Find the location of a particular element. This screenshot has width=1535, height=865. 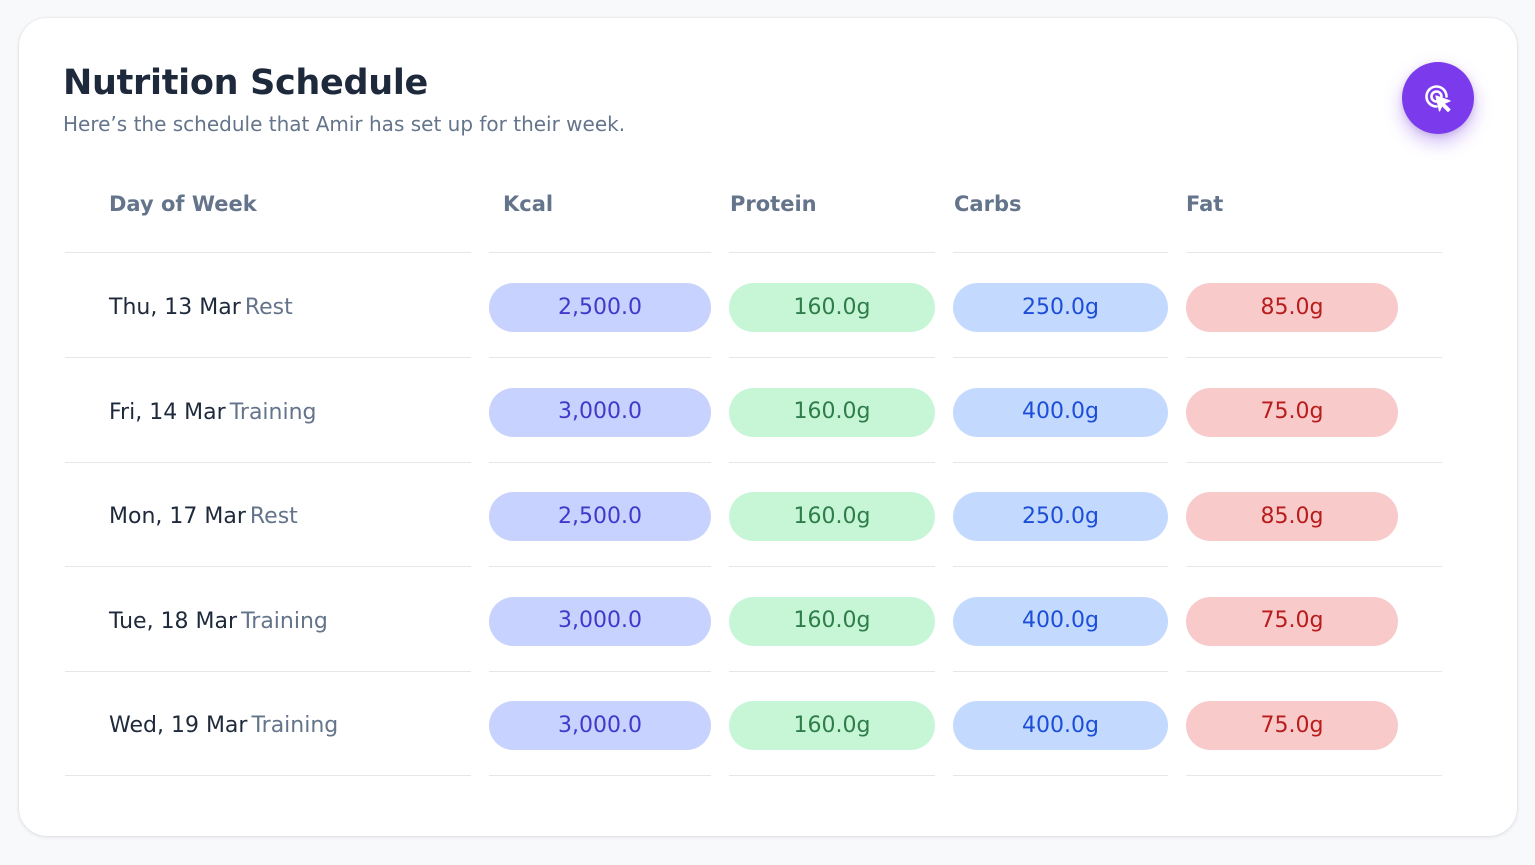

column-header-day: Day of Week is located at coordinates (183, 204).